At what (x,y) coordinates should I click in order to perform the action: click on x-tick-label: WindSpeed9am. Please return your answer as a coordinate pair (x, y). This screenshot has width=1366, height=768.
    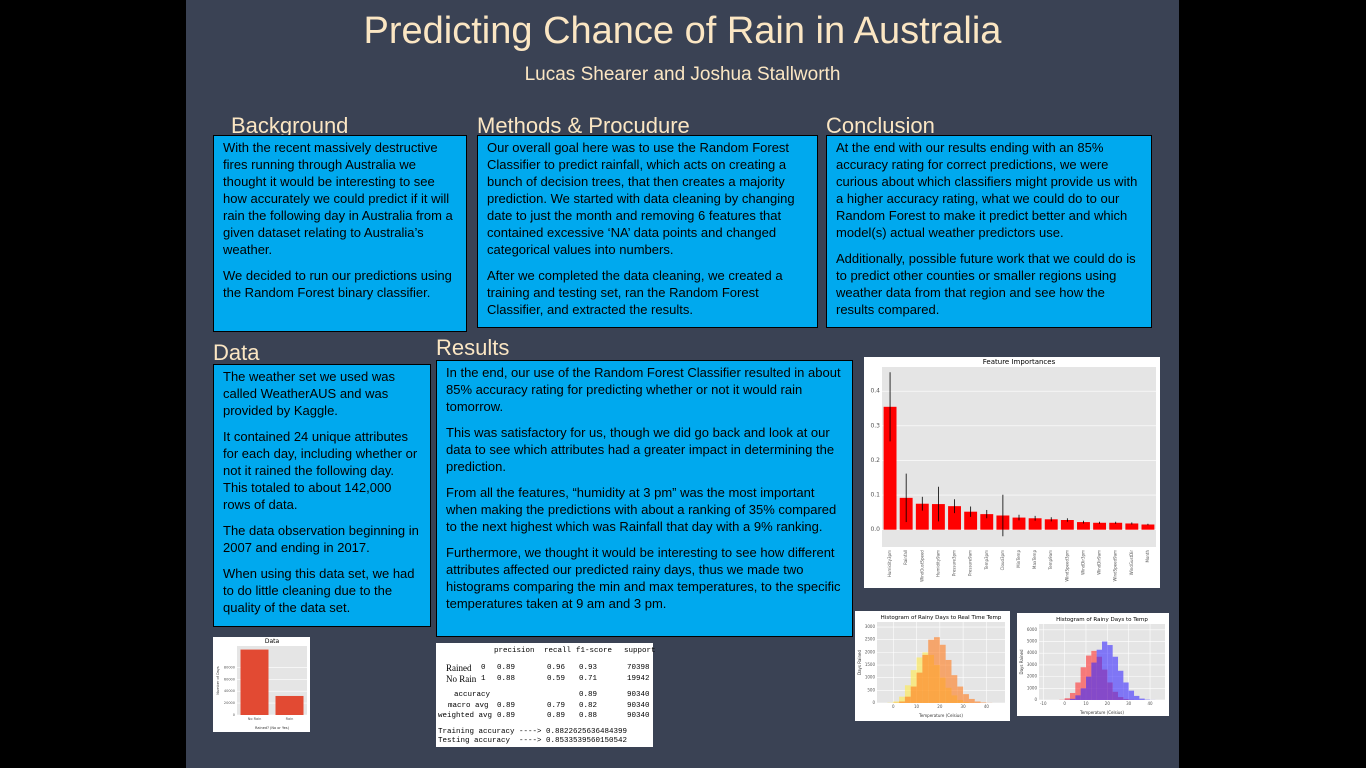
    Looking at the image, I should click on (1115, 566).